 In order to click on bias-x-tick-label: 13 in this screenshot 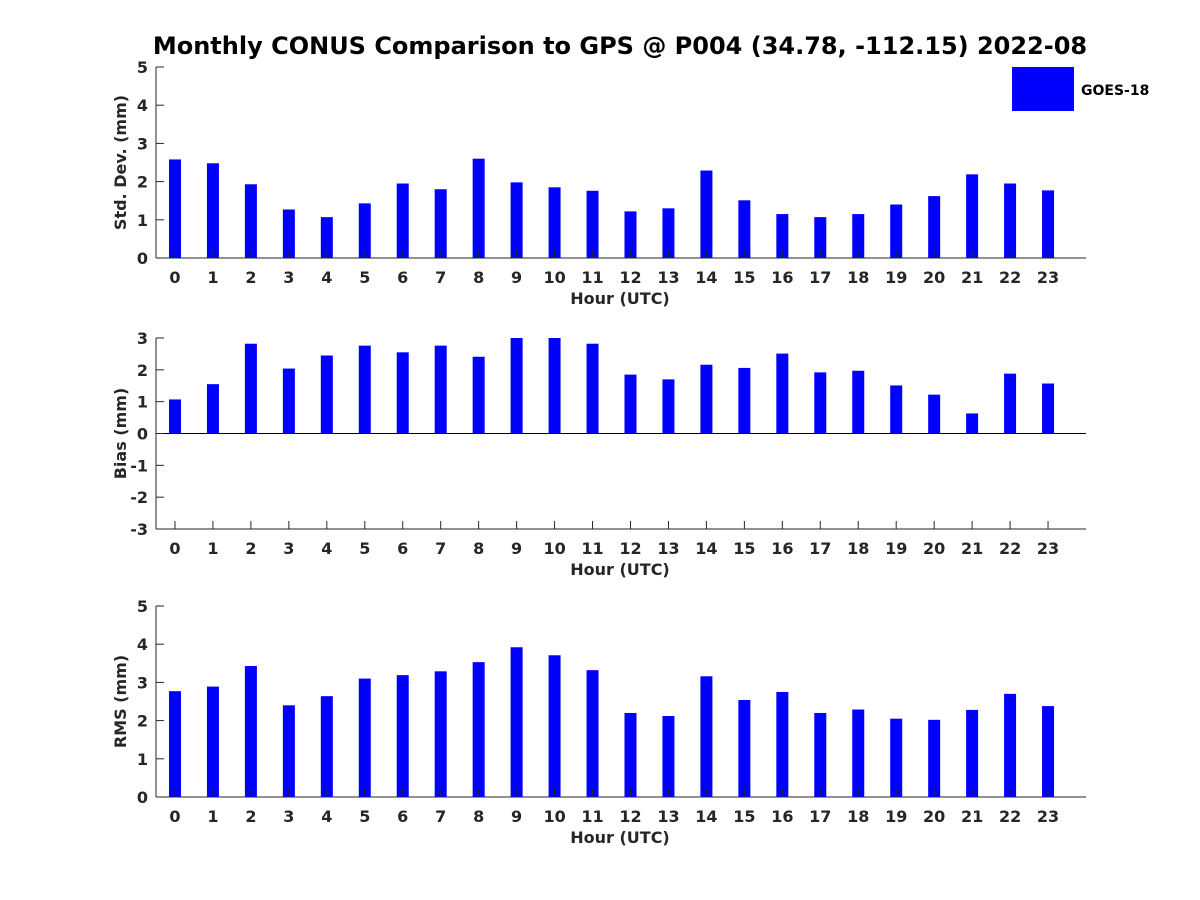, I will do `click(668, 548)`.